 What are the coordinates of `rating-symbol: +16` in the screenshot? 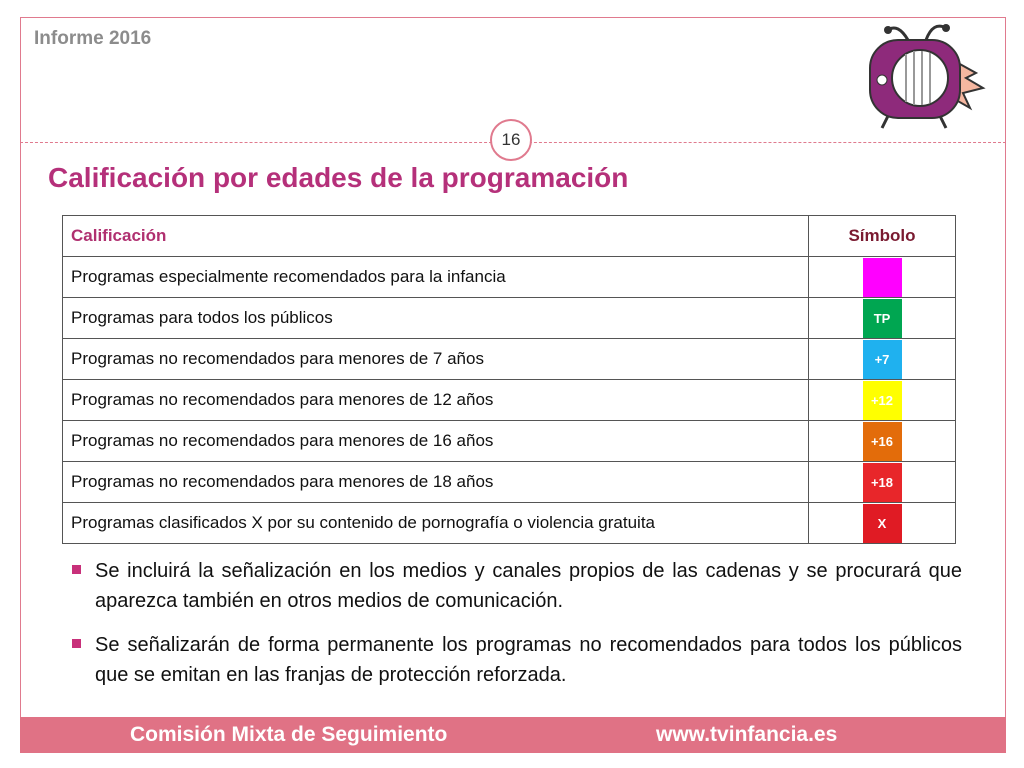 It's located at (882, 441).